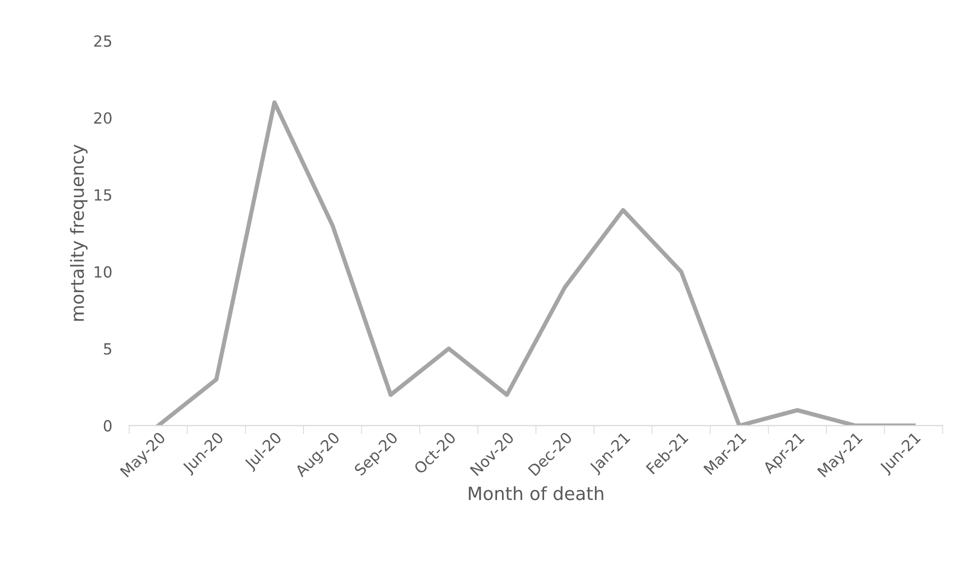 The image size is (957, 583). Describe the element at coordinates (103, 195) in the screenshot. I see `y-tick-label: 15` at that location.